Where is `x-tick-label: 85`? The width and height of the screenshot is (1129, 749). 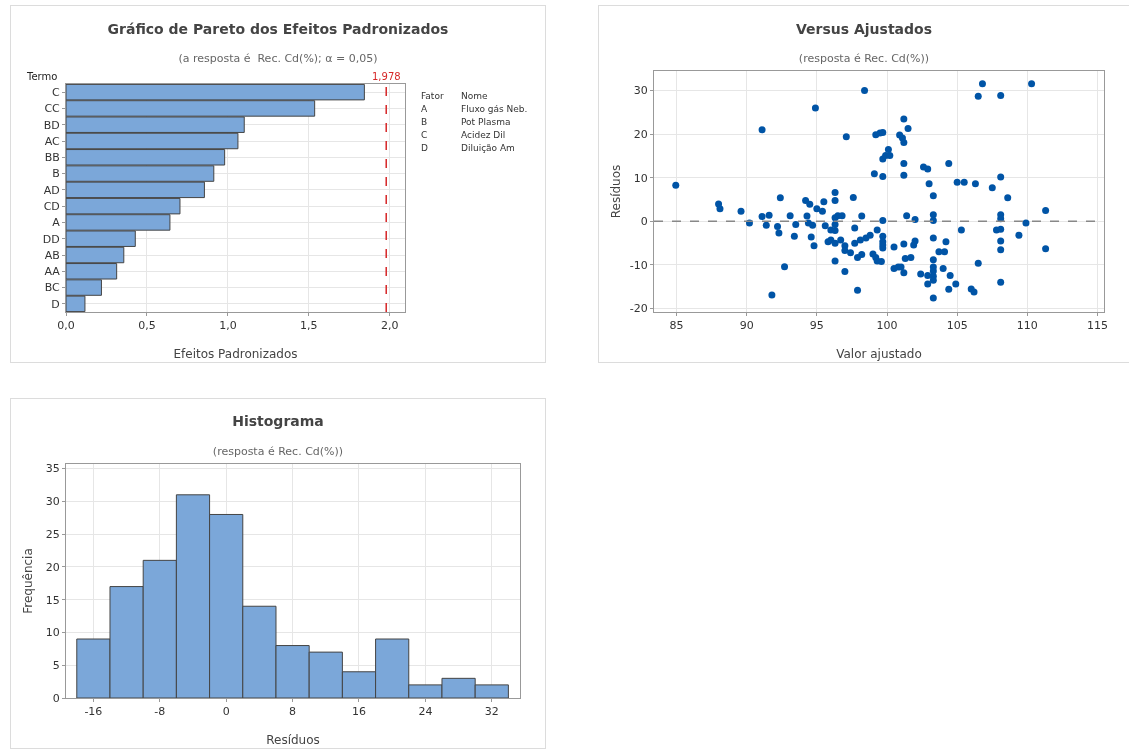 x-tick-label: 85 is located at coordinates (676, 326).